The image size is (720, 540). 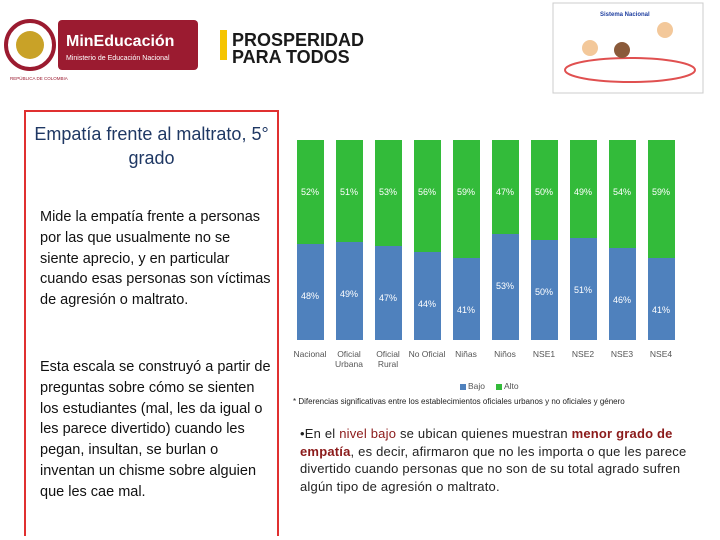 I want to click on value-label: 48%, so click(x=309, y=296).